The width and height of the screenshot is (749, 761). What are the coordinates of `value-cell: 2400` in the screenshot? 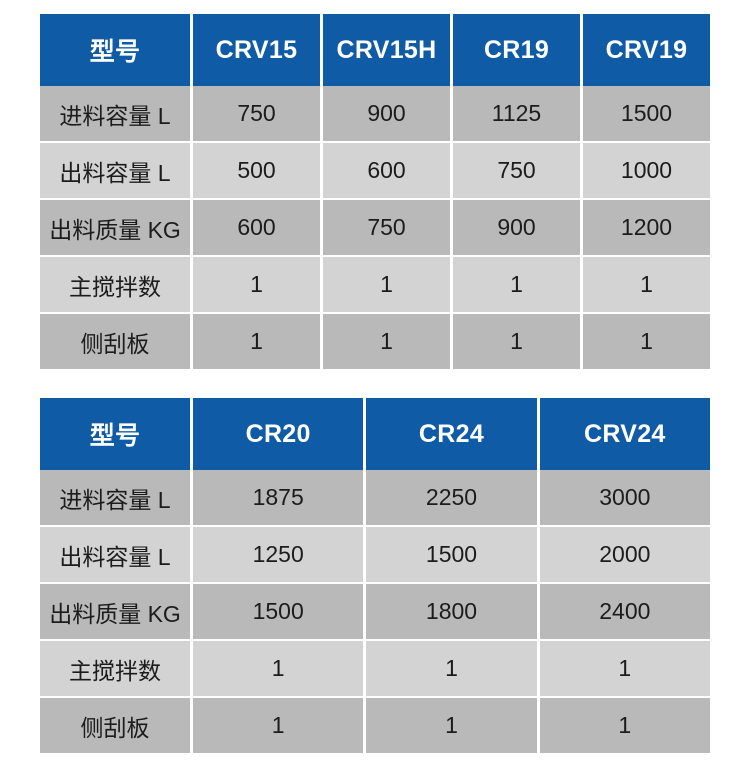 It's located at (624, 611).